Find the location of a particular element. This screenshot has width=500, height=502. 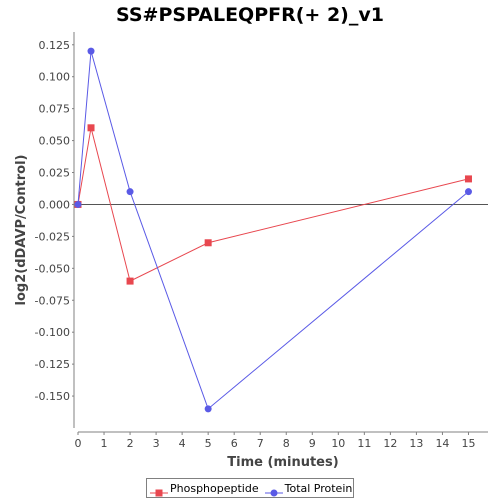

legend-item-total-protein: Total Protein is located at coordinates (308, 489).